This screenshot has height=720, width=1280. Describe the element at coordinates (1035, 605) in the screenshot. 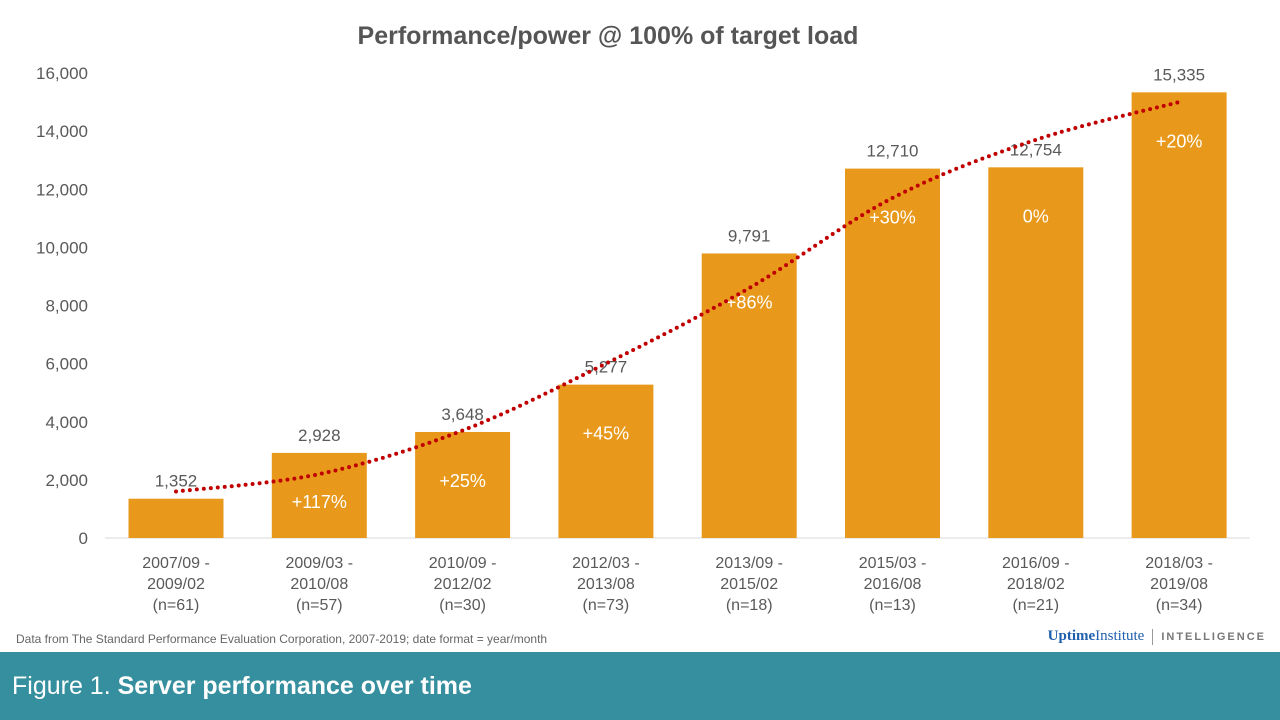

I see `x-tick-label: (n=21)` at that location.